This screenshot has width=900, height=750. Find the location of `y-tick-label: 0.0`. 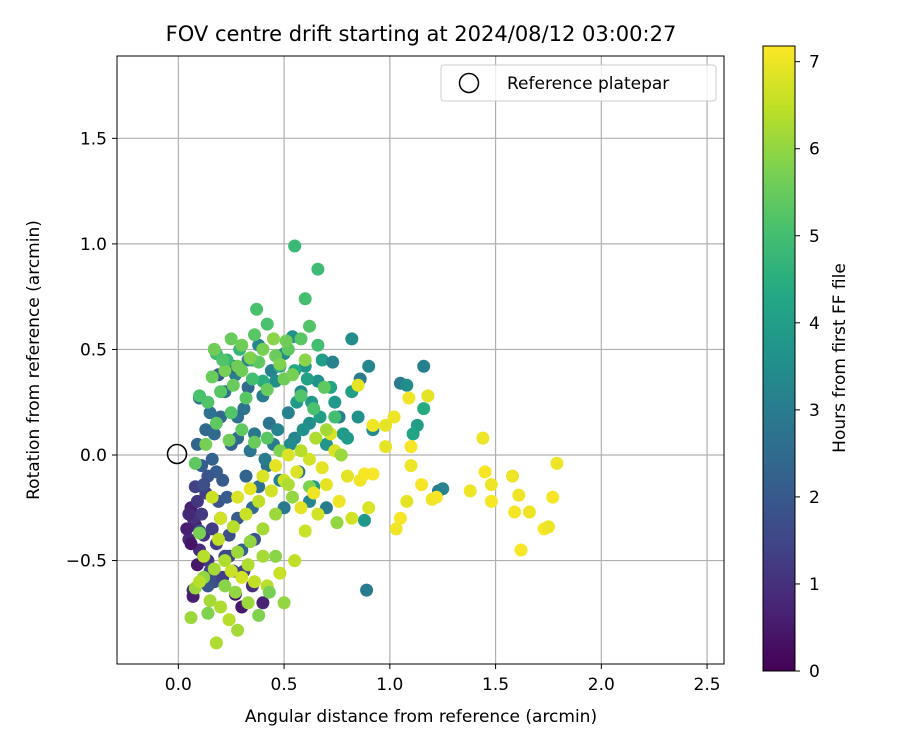

y-tick-label: 0.0 is located at coordinates (93, 456).